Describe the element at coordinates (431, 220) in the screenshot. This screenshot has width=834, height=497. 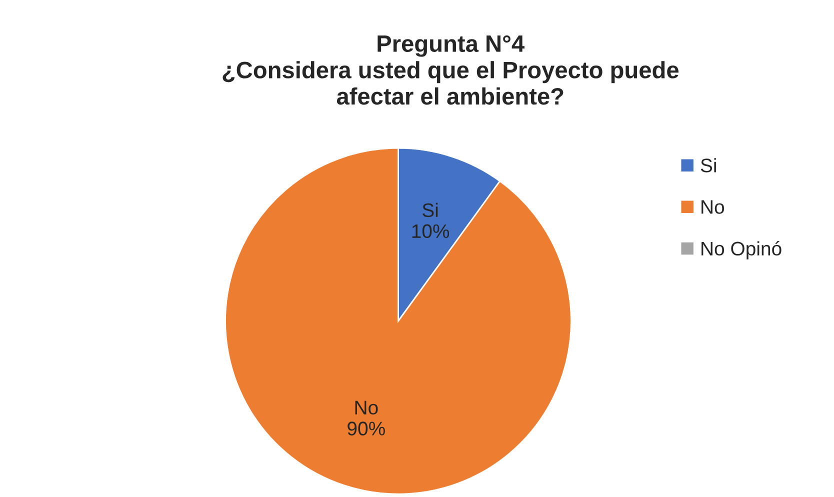
I see `data-label: Si 10%` at that location.